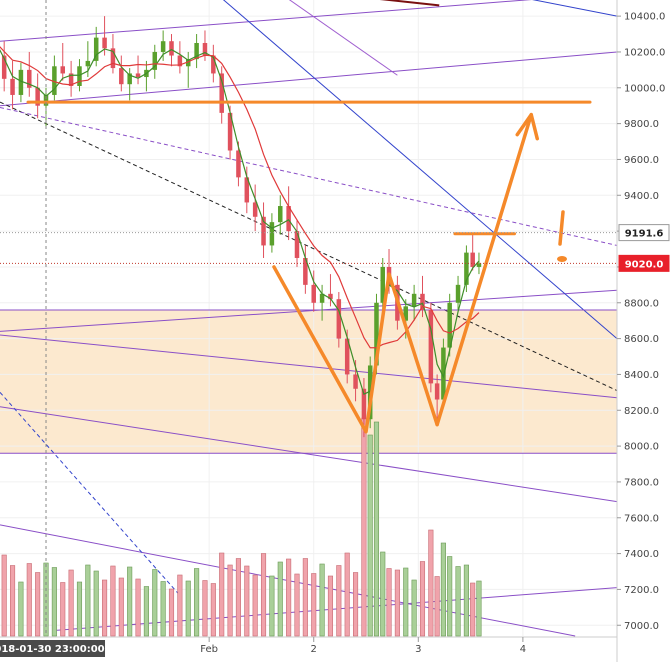  What do you see at coordinates (561, 228) in the screenshot?
I see `exclamation-stroke` at bounding box center [561, 228].